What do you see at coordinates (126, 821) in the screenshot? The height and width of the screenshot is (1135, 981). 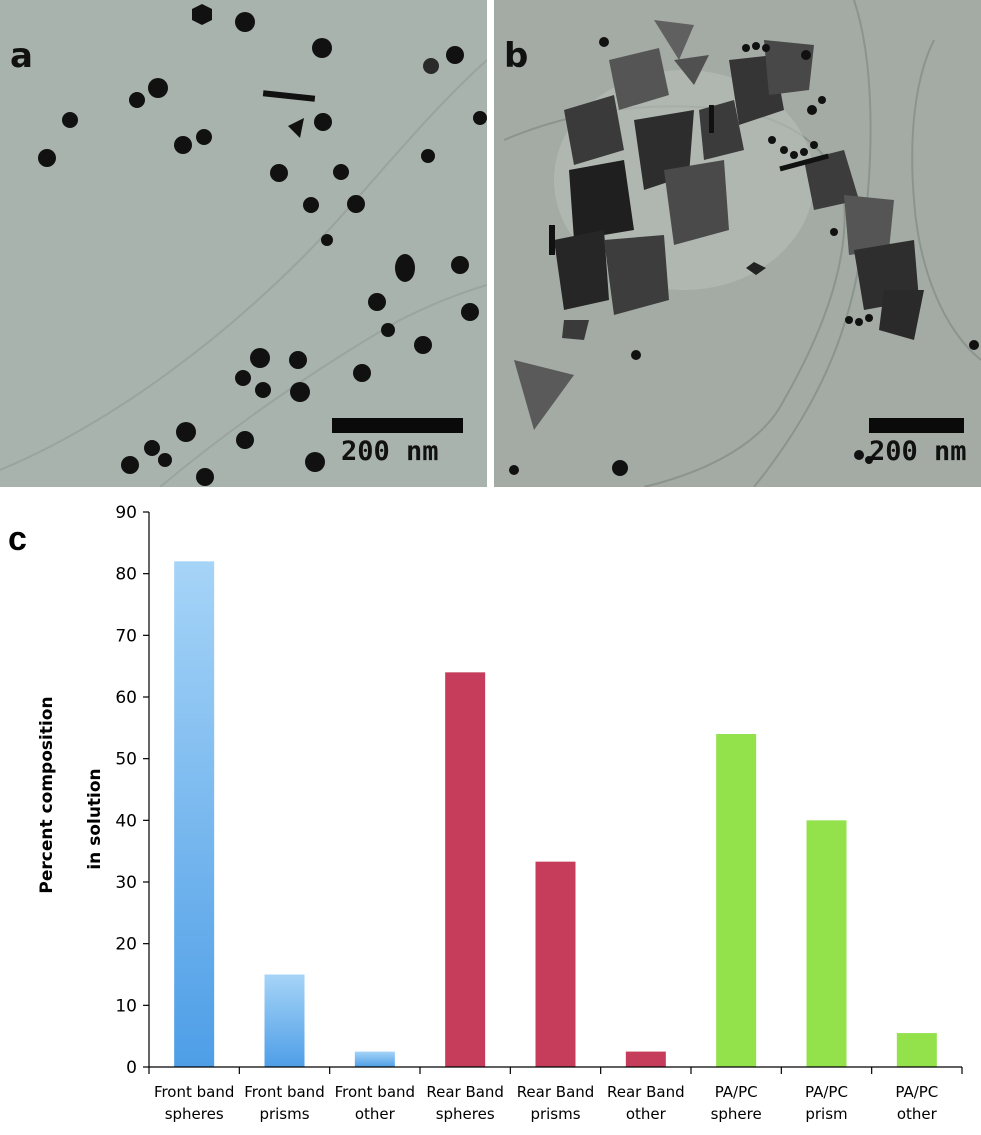 I see `y-tick-label: 40` at bounding box center [126, 821].